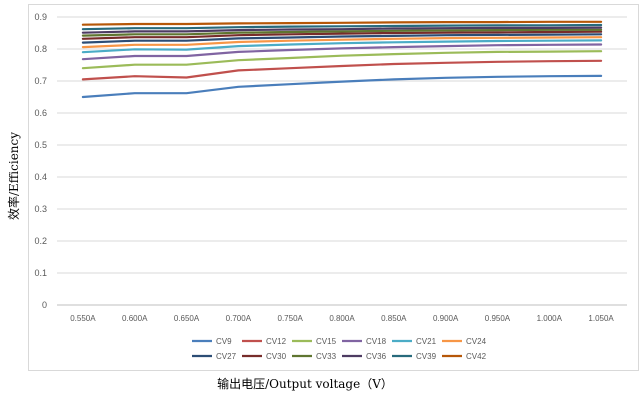  What do you see at coordinates (40, 81) in the screenshot?
I see `y-tick-label: 0.7` at bounding box center [40, 81].